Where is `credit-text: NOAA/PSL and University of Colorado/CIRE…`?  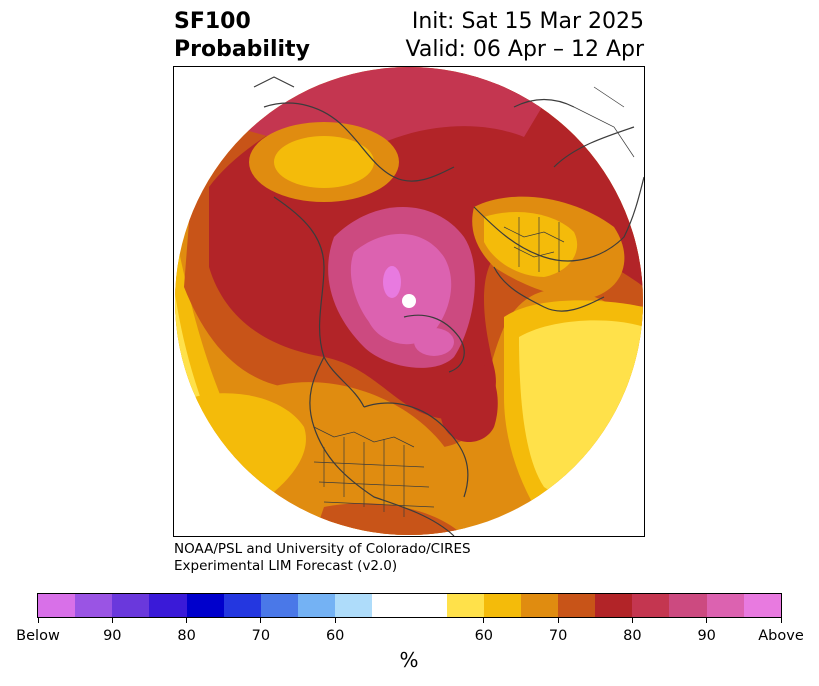
credit-text: NOAA/PSL and University of Colorado/CIRE… is located at coordinates (322, 558).